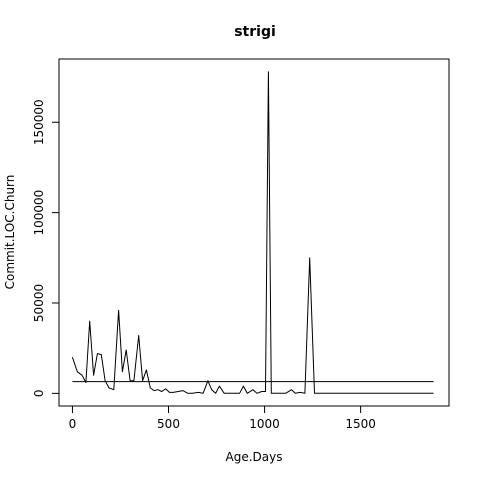 This screenshot has height=480, width=480. I want to click on x-tick-label: 1500, so click(360, 424).